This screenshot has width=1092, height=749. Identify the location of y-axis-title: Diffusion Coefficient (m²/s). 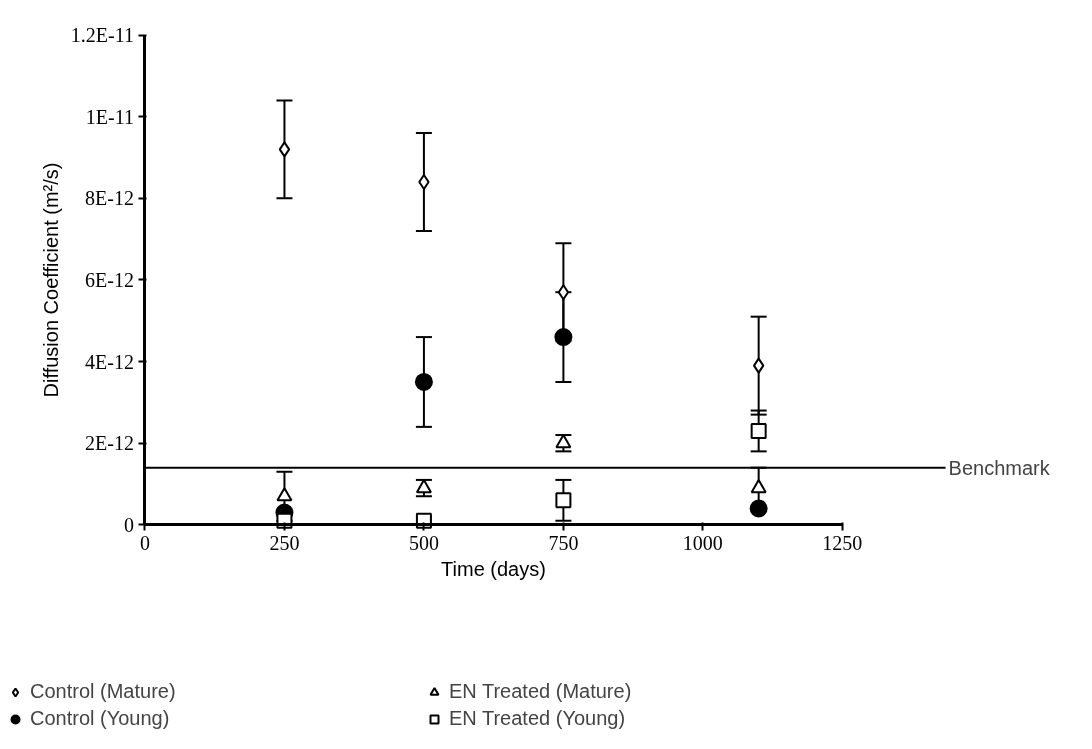
(51, 280).